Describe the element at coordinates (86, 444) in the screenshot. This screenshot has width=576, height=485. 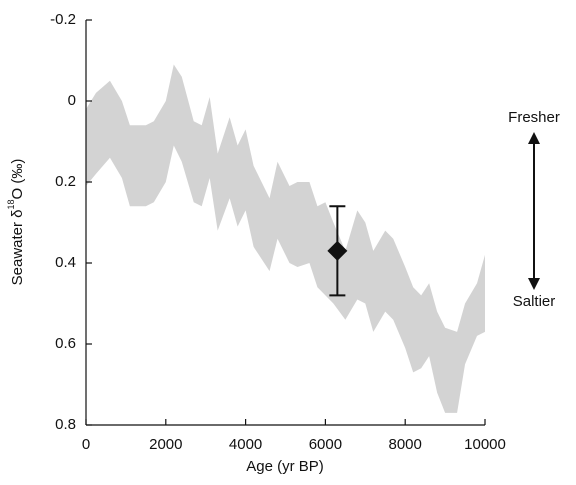
I see `x-tick-label: 0` at that location.